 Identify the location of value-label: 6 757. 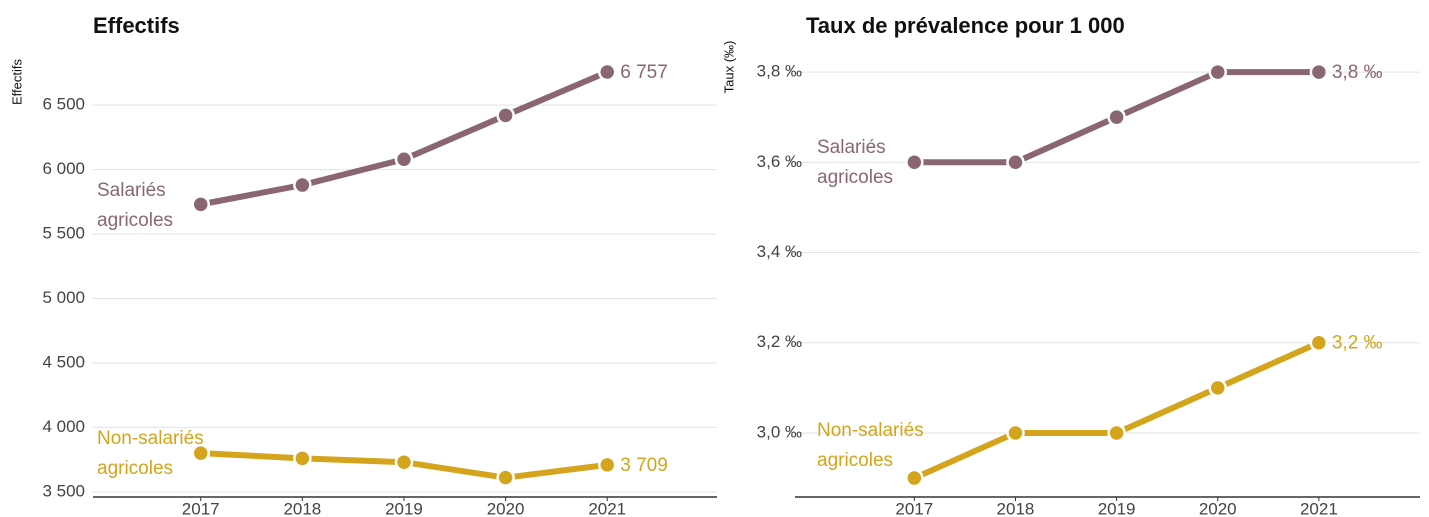
(644, 72).